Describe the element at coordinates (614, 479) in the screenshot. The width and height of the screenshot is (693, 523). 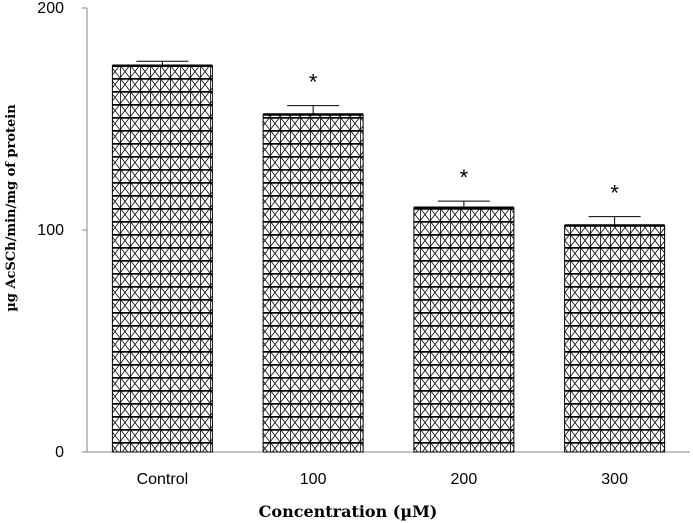
I see `x-tick-label: 300` at that location.